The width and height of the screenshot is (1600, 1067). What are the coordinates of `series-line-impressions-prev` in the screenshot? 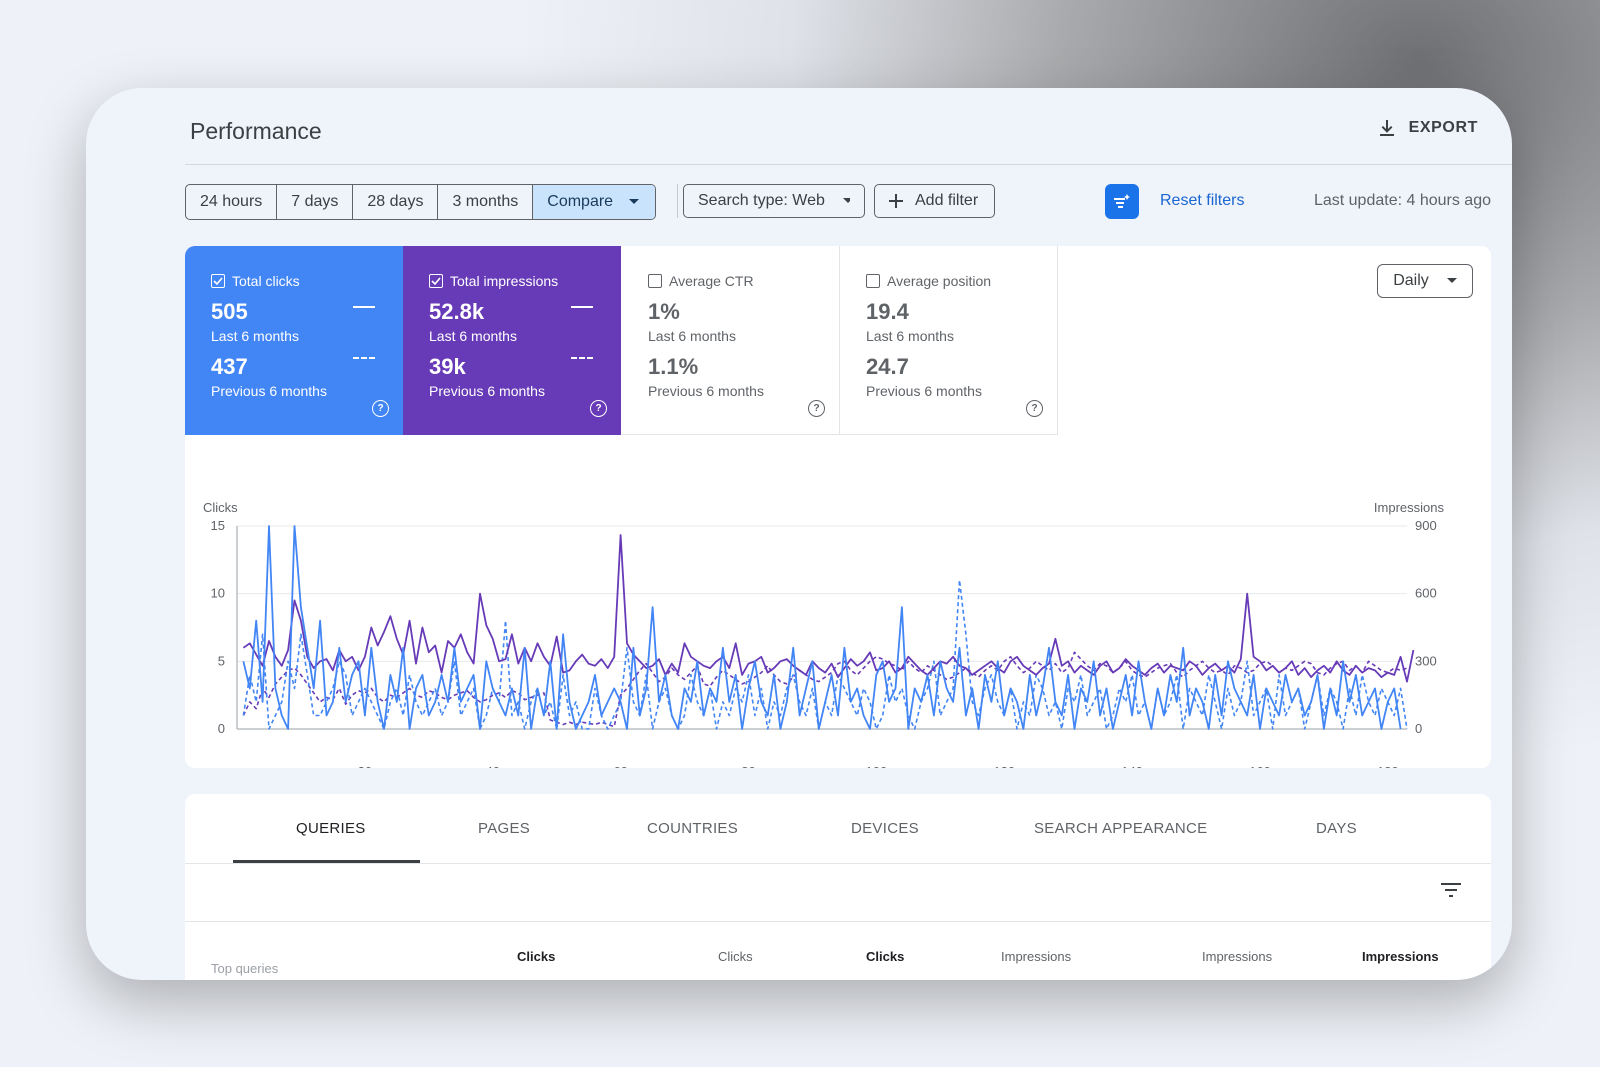 It's located at (825, 689).